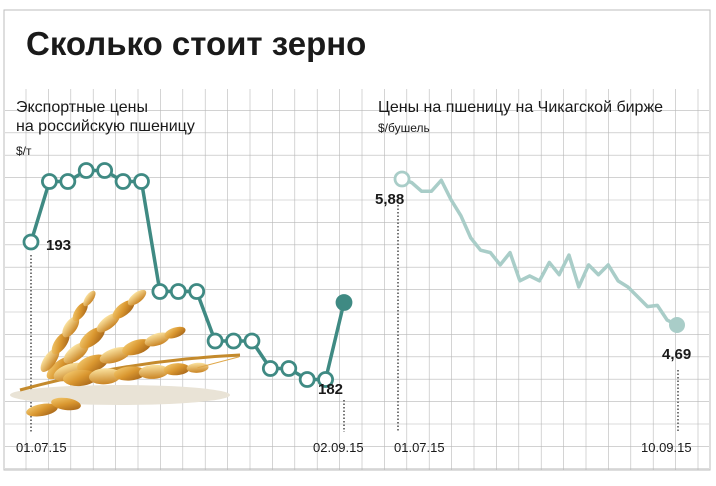 This screenshot has width=716, height=486. I want to click on left-first-value-label: 193, so click(58, 245).